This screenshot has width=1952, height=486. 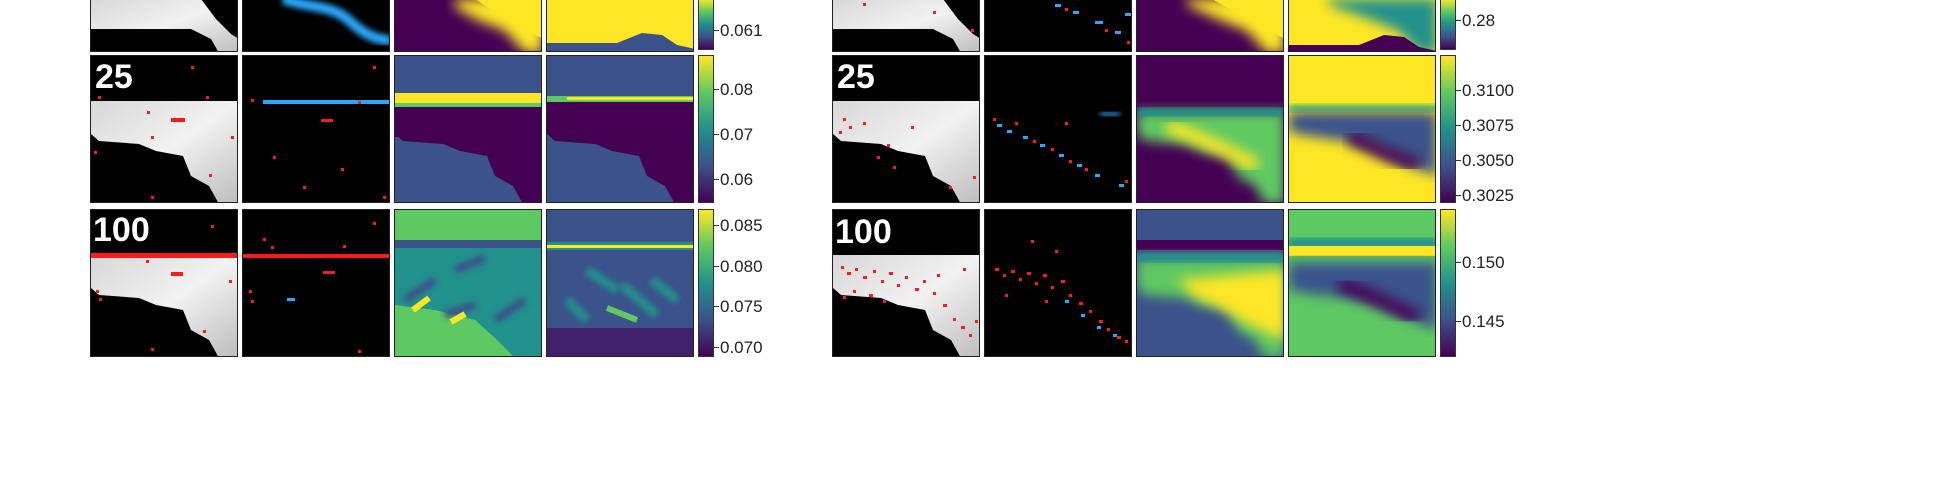 What do you see at coordinates (1448, 25) in the screenshot?
I see `right-row0-colorbar` at bounding box center [1448, 25].